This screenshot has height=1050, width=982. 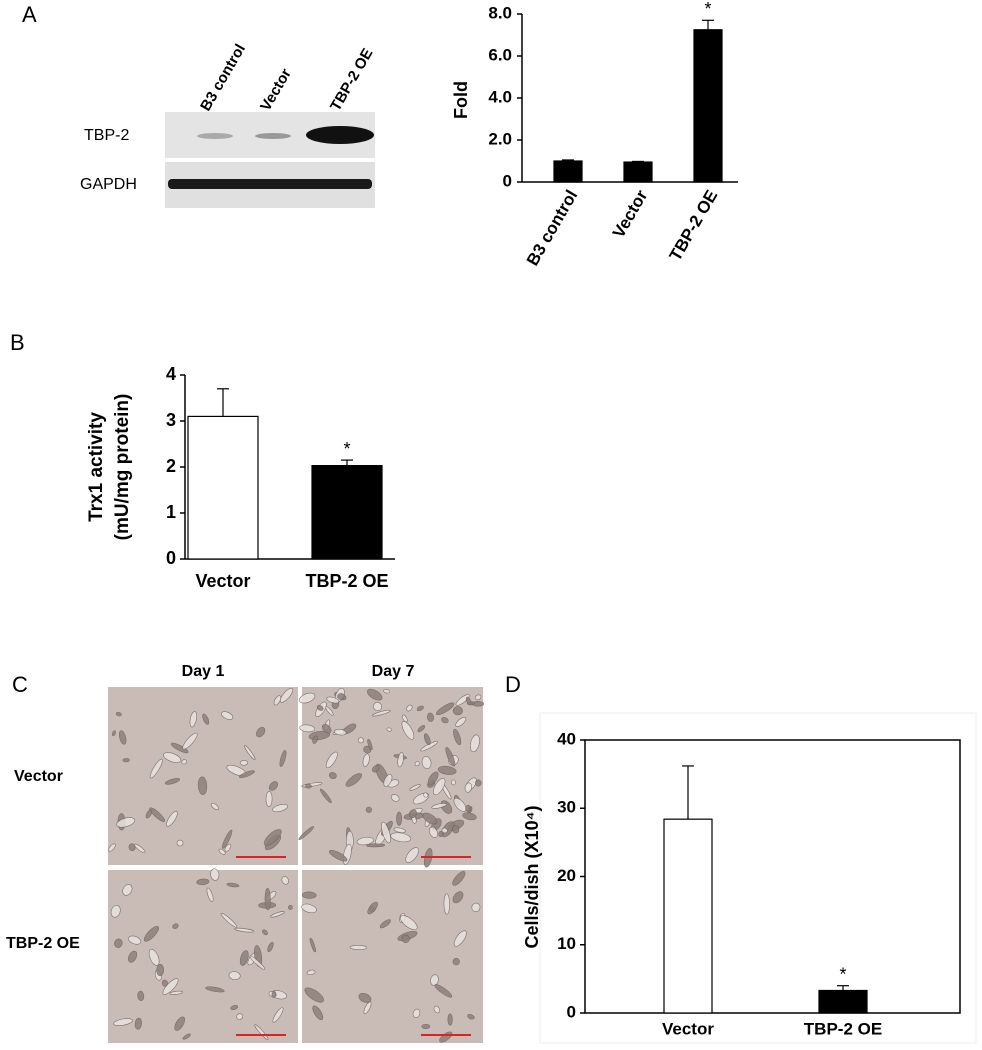 I want to click on x-tick-label: TBP-2 OE, so click(x=694, y=225).